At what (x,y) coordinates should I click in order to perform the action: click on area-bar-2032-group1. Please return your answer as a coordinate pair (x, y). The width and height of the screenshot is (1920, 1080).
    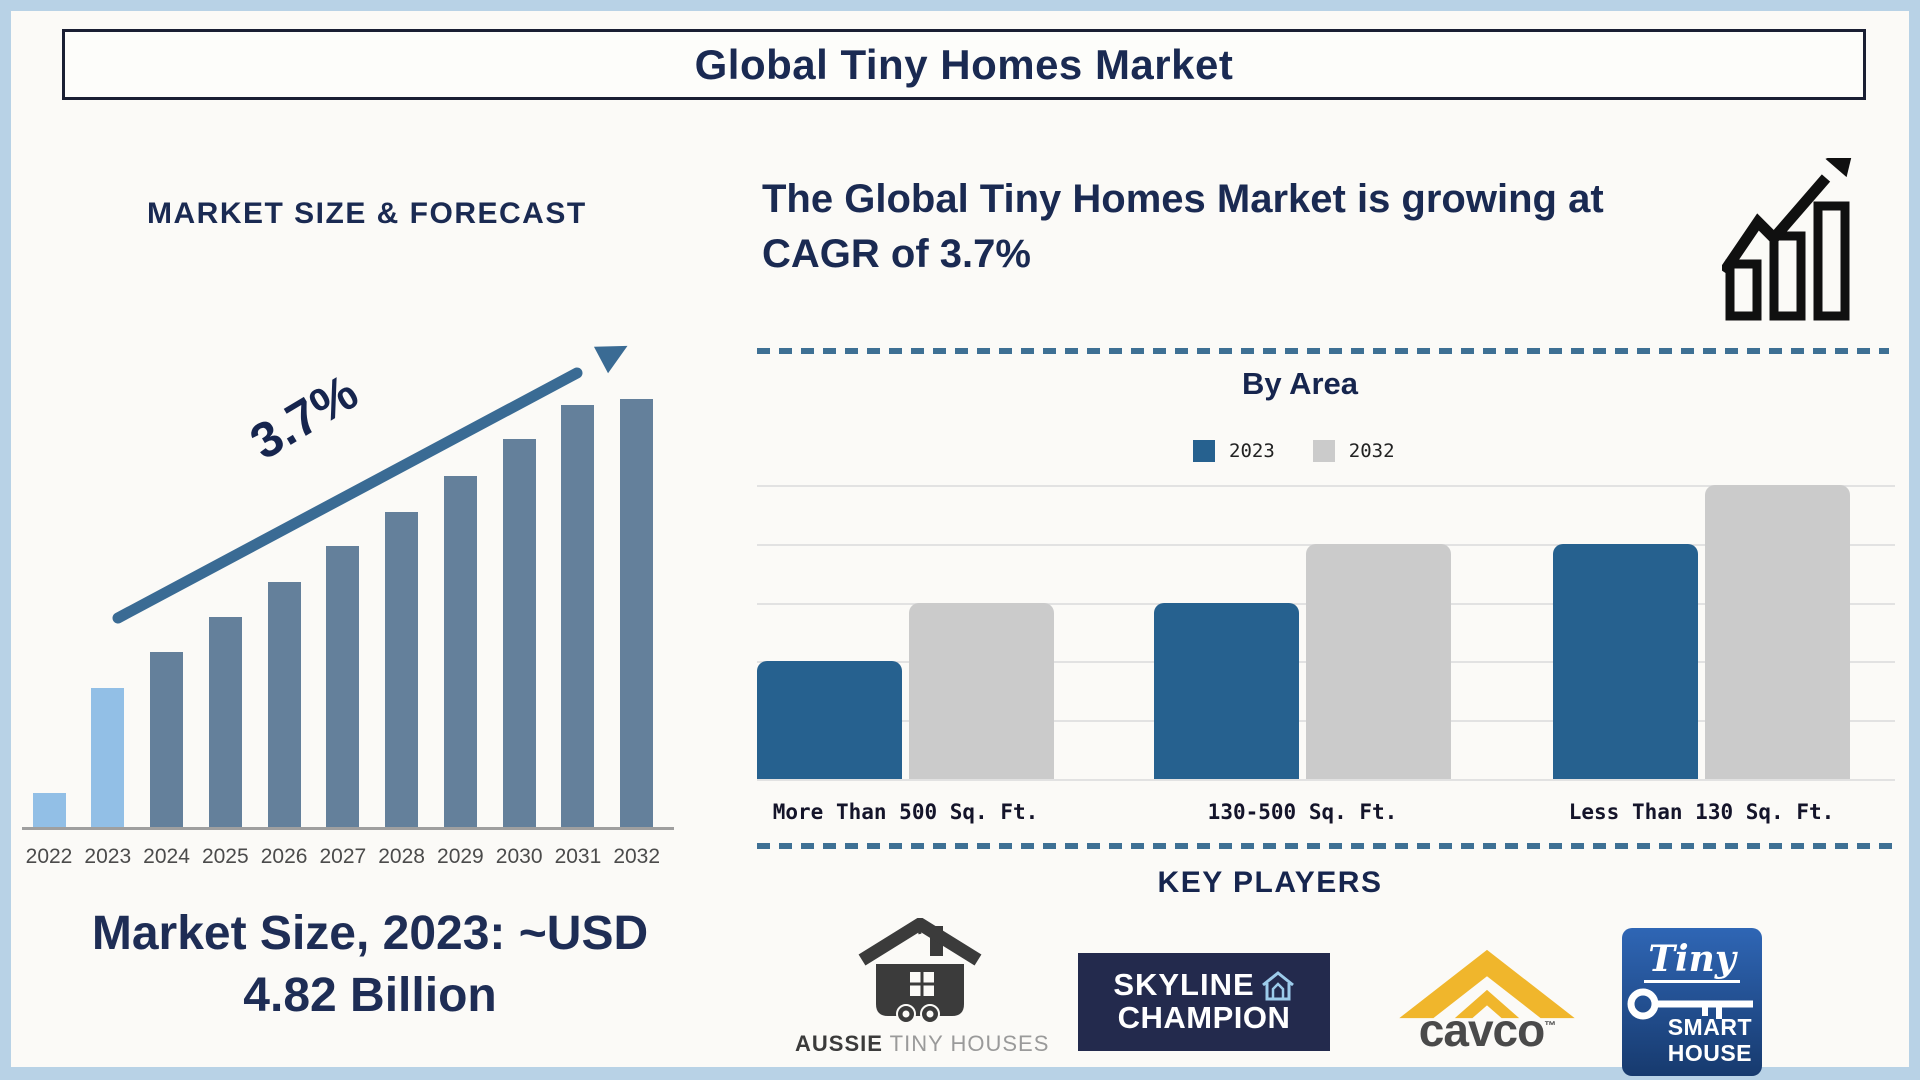
    Looking at the image, I should click on (981, 690).